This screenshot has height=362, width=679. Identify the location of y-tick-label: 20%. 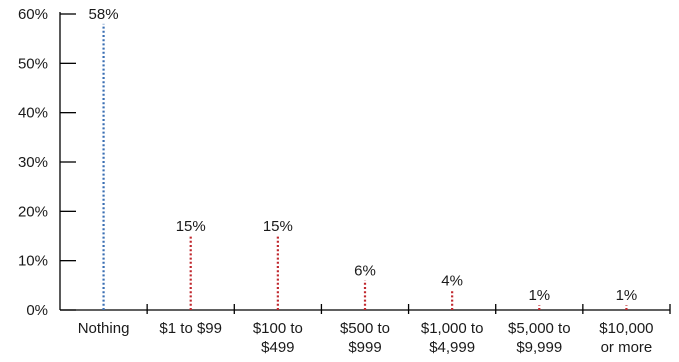
(33, 211).